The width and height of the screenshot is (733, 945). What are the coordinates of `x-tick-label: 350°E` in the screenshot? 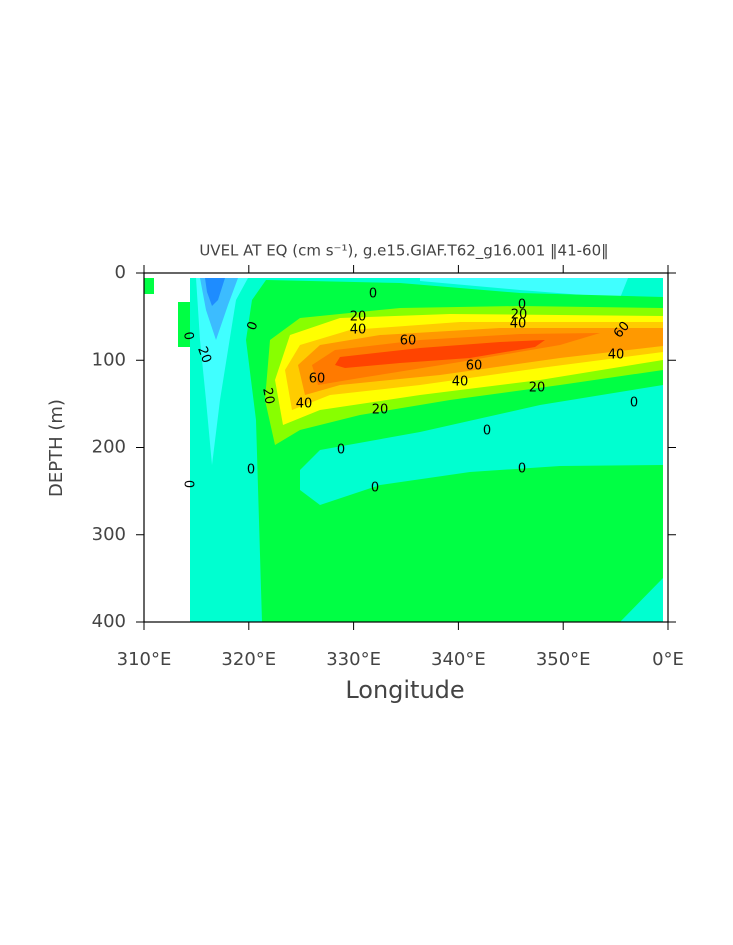 It's located at (563, 659).